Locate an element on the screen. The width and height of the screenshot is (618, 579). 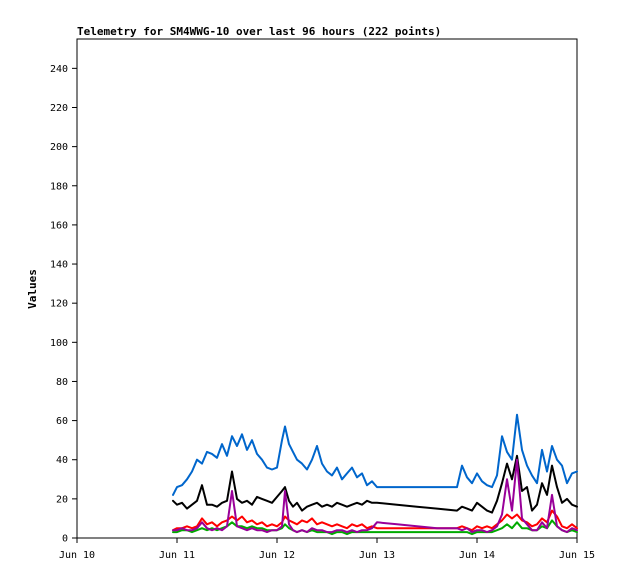
x-axis: Jun 10 Jun 11 Jun 12 Jun 13 Jun 14 Jun 15 is located at coordinates (327, 549).